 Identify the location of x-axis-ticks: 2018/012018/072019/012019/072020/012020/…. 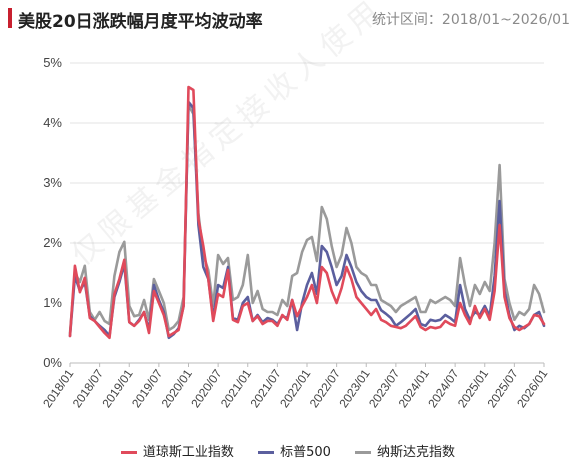
(295, 386).